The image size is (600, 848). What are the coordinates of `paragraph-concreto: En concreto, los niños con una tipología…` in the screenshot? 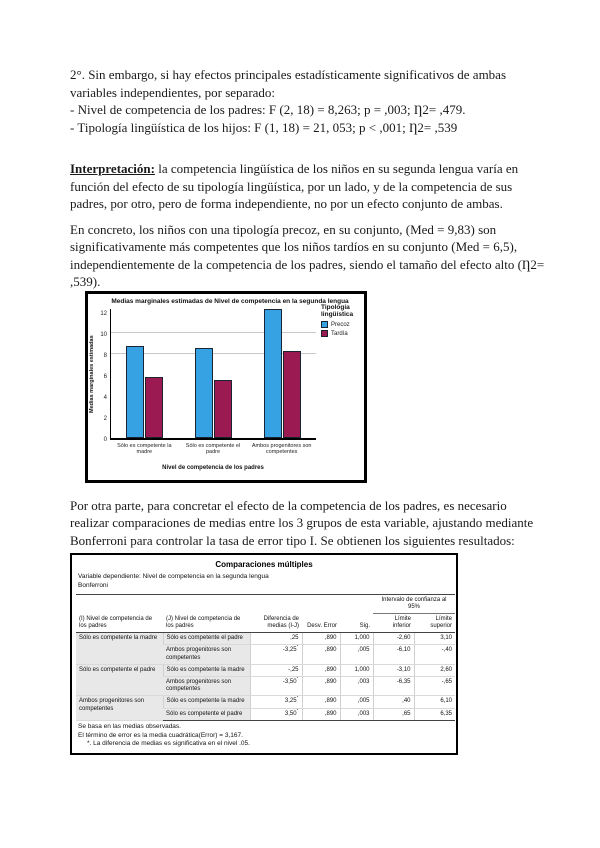 It's located at (307, 255).